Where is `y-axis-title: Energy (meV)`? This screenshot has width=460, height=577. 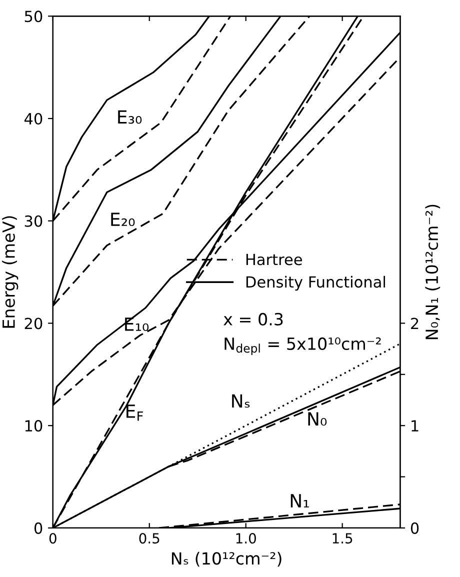 y-axis-title: Energy (meV) is located at coordinates (10, 272).